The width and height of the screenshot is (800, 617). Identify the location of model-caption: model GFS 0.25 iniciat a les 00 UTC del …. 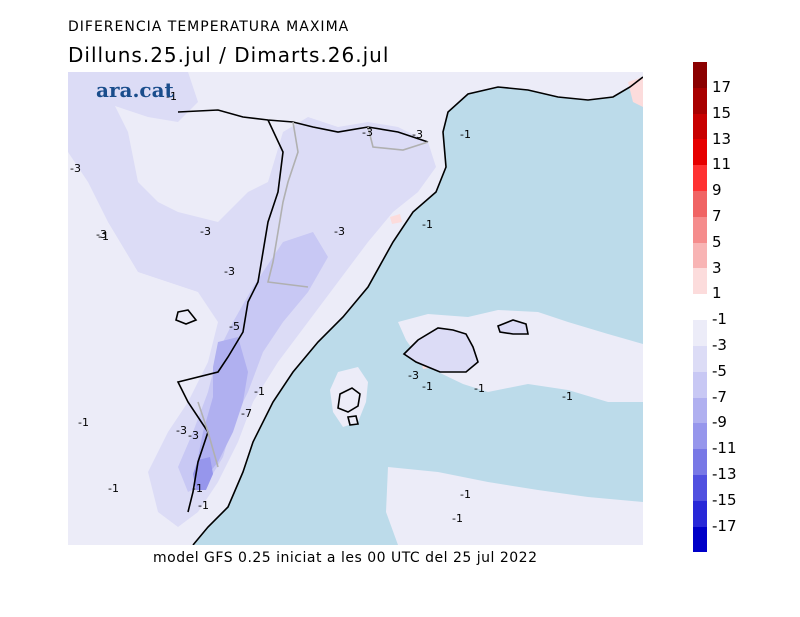
(345, 558).